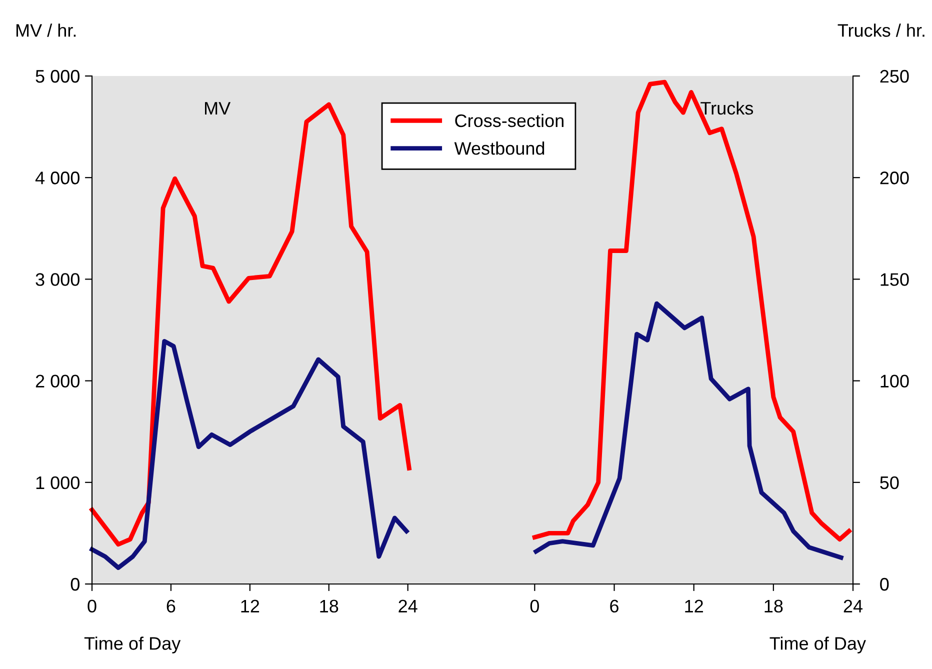 This screenshot has height=669, width=932. Describe the element at coordinates (75, 584) in the screenshot. I see `y-tick-label: 0` at that location.